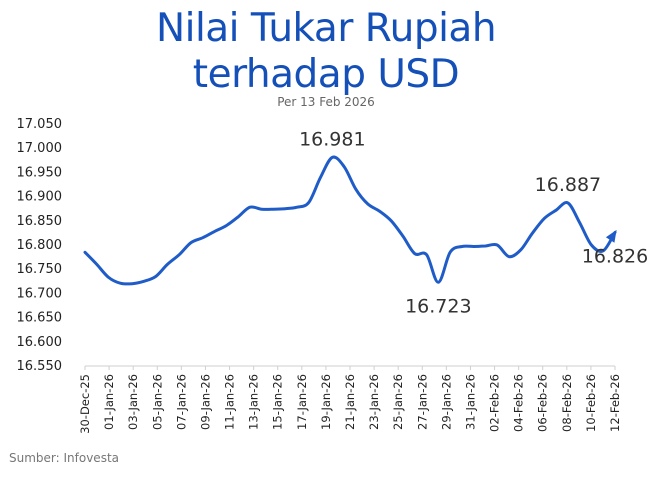  I want to click on x-tick-label: 19-Jan-26, so click(326, 402).